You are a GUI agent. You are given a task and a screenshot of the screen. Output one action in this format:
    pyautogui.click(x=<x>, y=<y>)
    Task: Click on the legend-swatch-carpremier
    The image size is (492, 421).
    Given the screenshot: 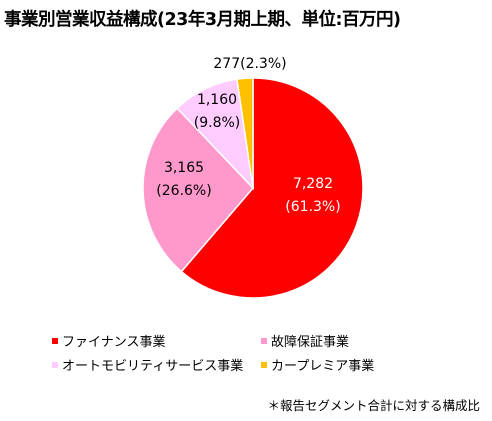 What is the action you would take?
    pyautogui.click(x=264, y=364)
    